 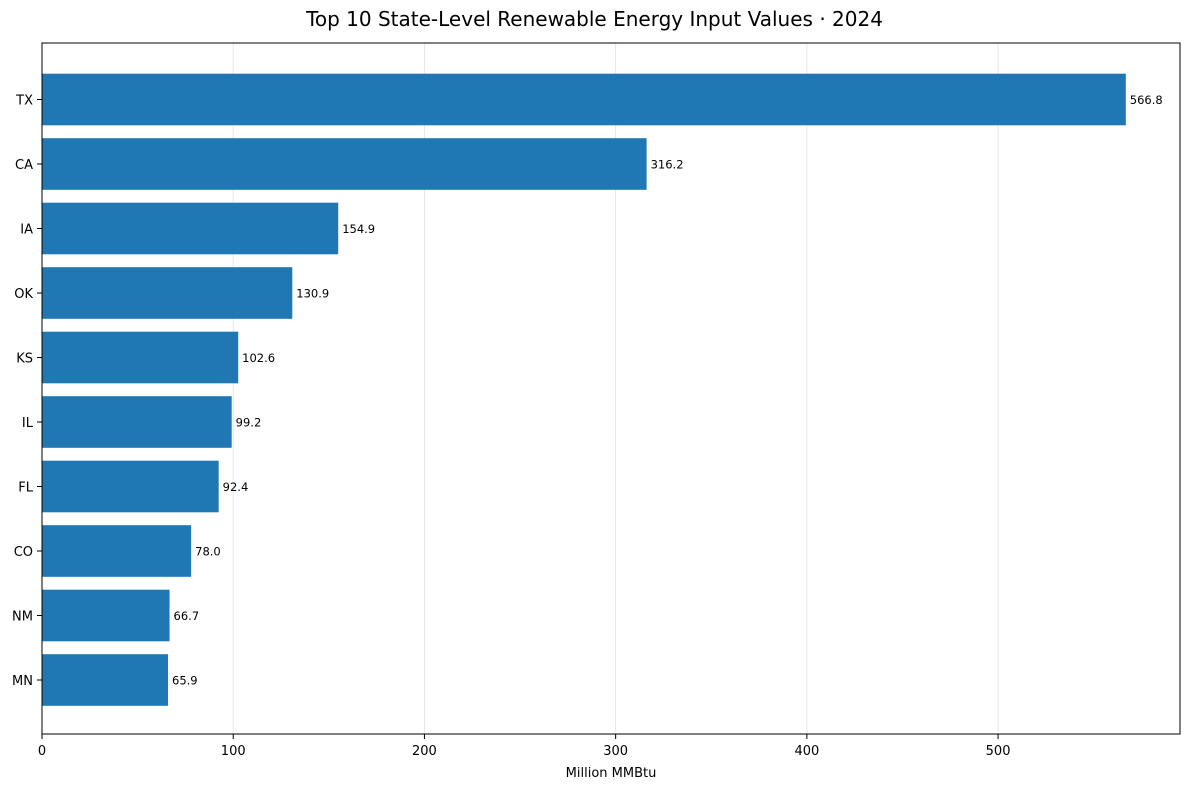 I want to click on data-label-ks: 102.6, so click(x=258, y=358).